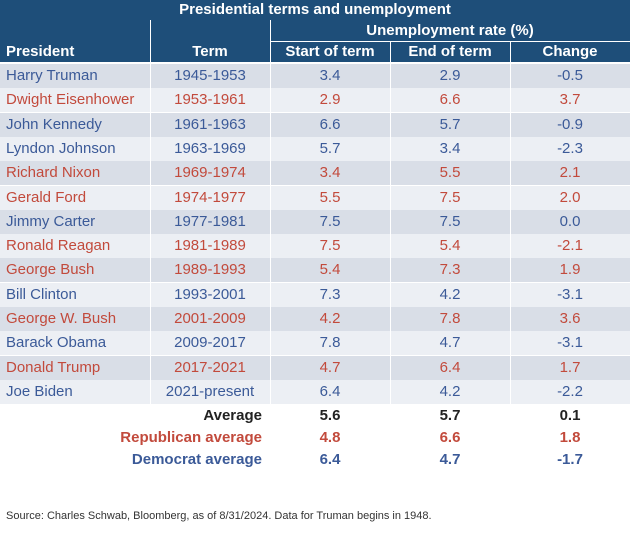 Image resolution: width=632 pixels, height=538 pixels. What do you see at coordinates (330, 270) in the screenshot?
I see `start-rate-cell: 5.4` at bounding box center [330, 270].